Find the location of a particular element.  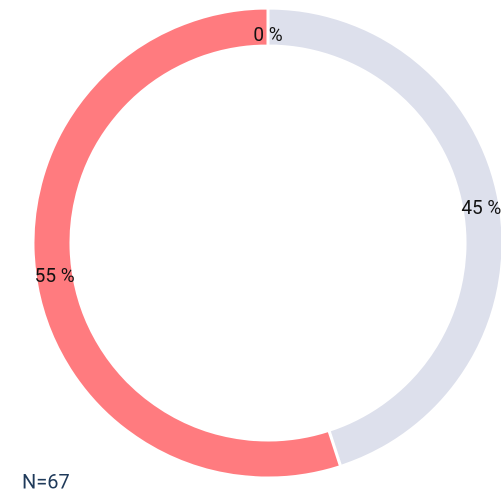

data-label: 0 % is located at coordinates (267, 34).